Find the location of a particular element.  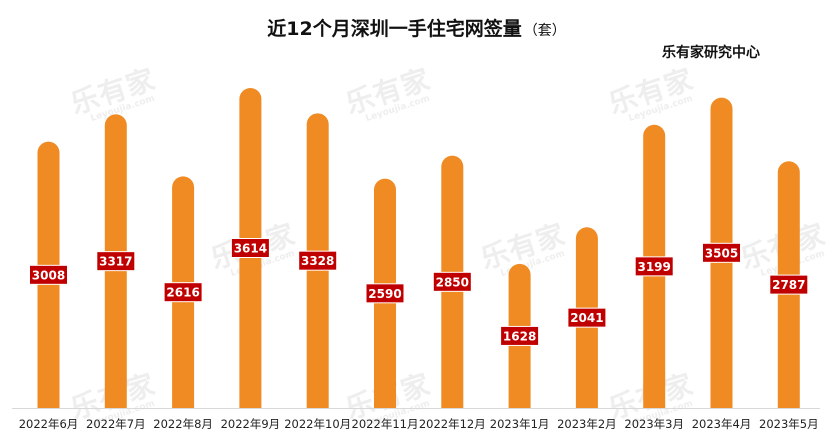

data-label: 2616 is located at coordinates (182, 293).